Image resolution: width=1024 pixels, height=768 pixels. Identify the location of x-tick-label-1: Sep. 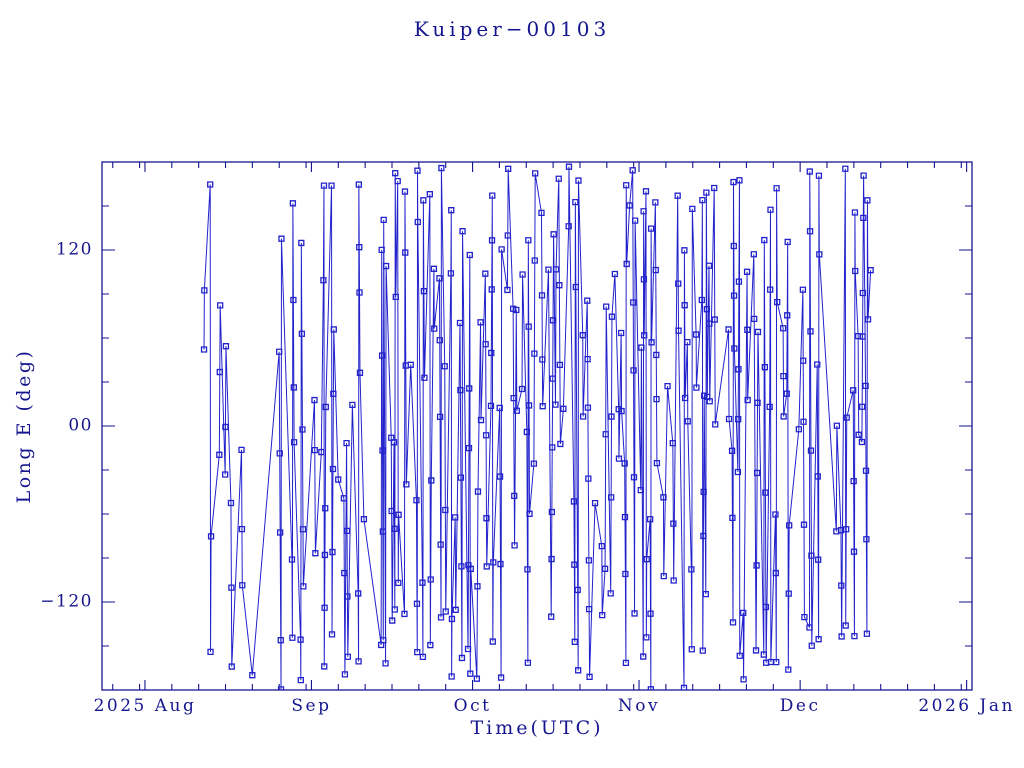
(311, 706).